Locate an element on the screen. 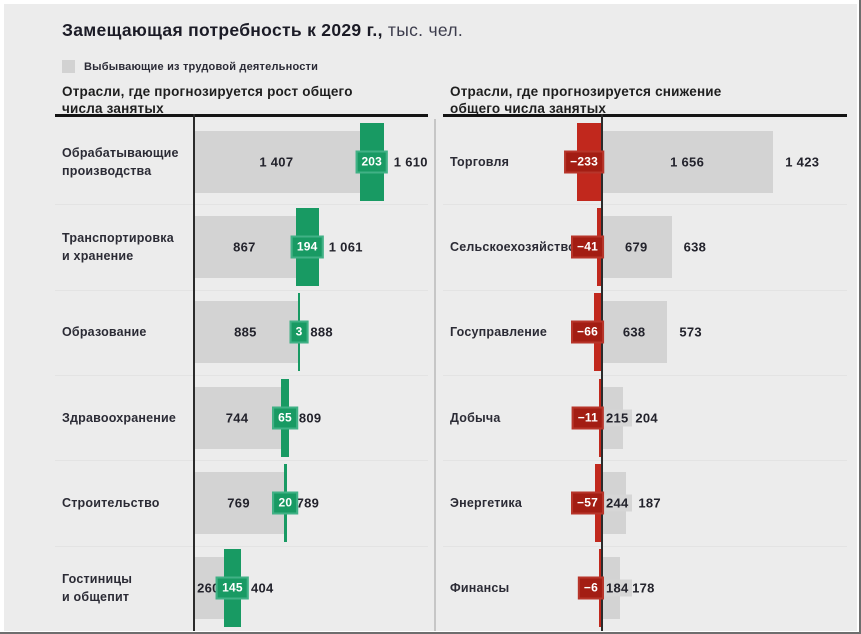 This screenshot has width=861, height=634. industry-row: Торговля 1 656 −233 1 423 is located at coordinates (645, 162).